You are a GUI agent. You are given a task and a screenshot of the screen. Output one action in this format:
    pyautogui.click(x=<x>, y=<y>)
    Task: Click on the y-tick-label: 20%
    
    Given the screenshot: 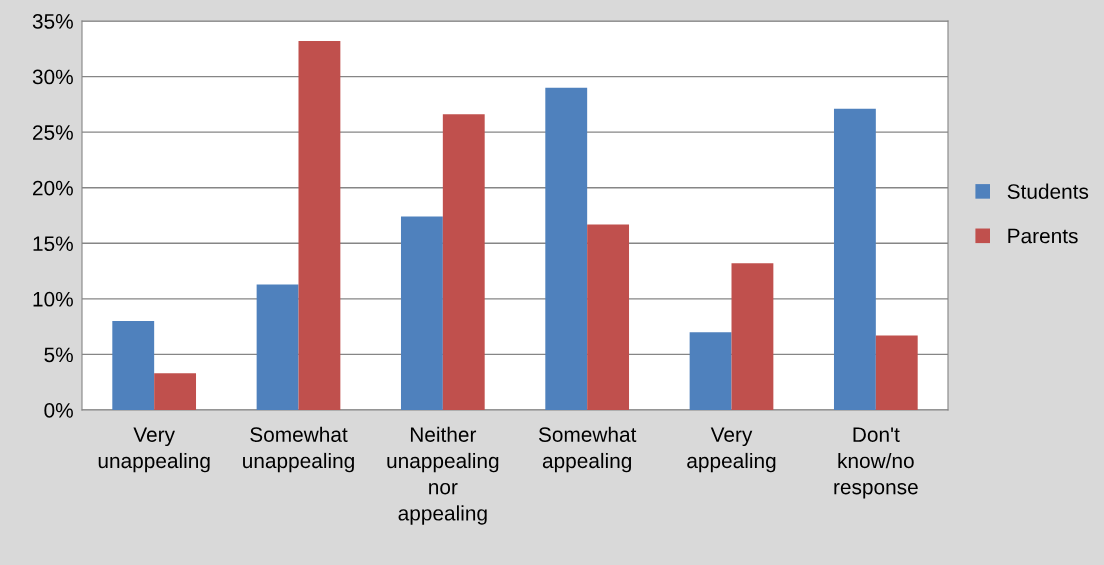 What is the action you would take?
    pyautogui.click(x=53, y=188)
    